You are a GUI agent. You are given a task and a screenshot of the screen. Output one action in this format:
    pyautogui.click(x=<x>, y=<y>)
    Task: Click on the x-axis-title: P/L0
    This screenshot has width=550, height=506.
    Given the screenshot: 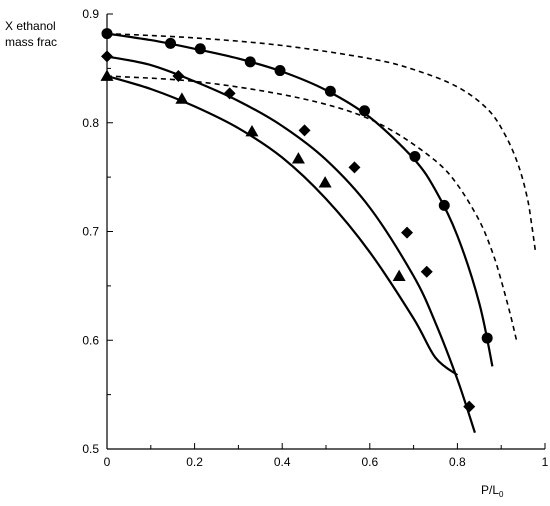 What is the action you would take?
    pyautogui.click(x=492, y=491)
    